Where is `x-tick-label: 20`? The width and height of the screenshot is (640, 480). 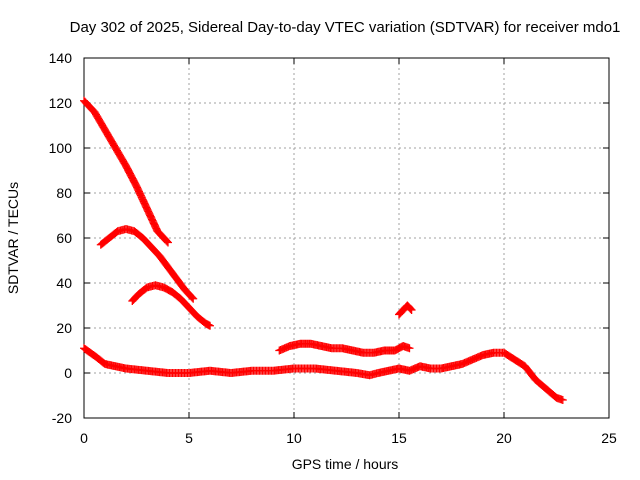 x-tick-label: 20 is located at coordinates (504, 438).